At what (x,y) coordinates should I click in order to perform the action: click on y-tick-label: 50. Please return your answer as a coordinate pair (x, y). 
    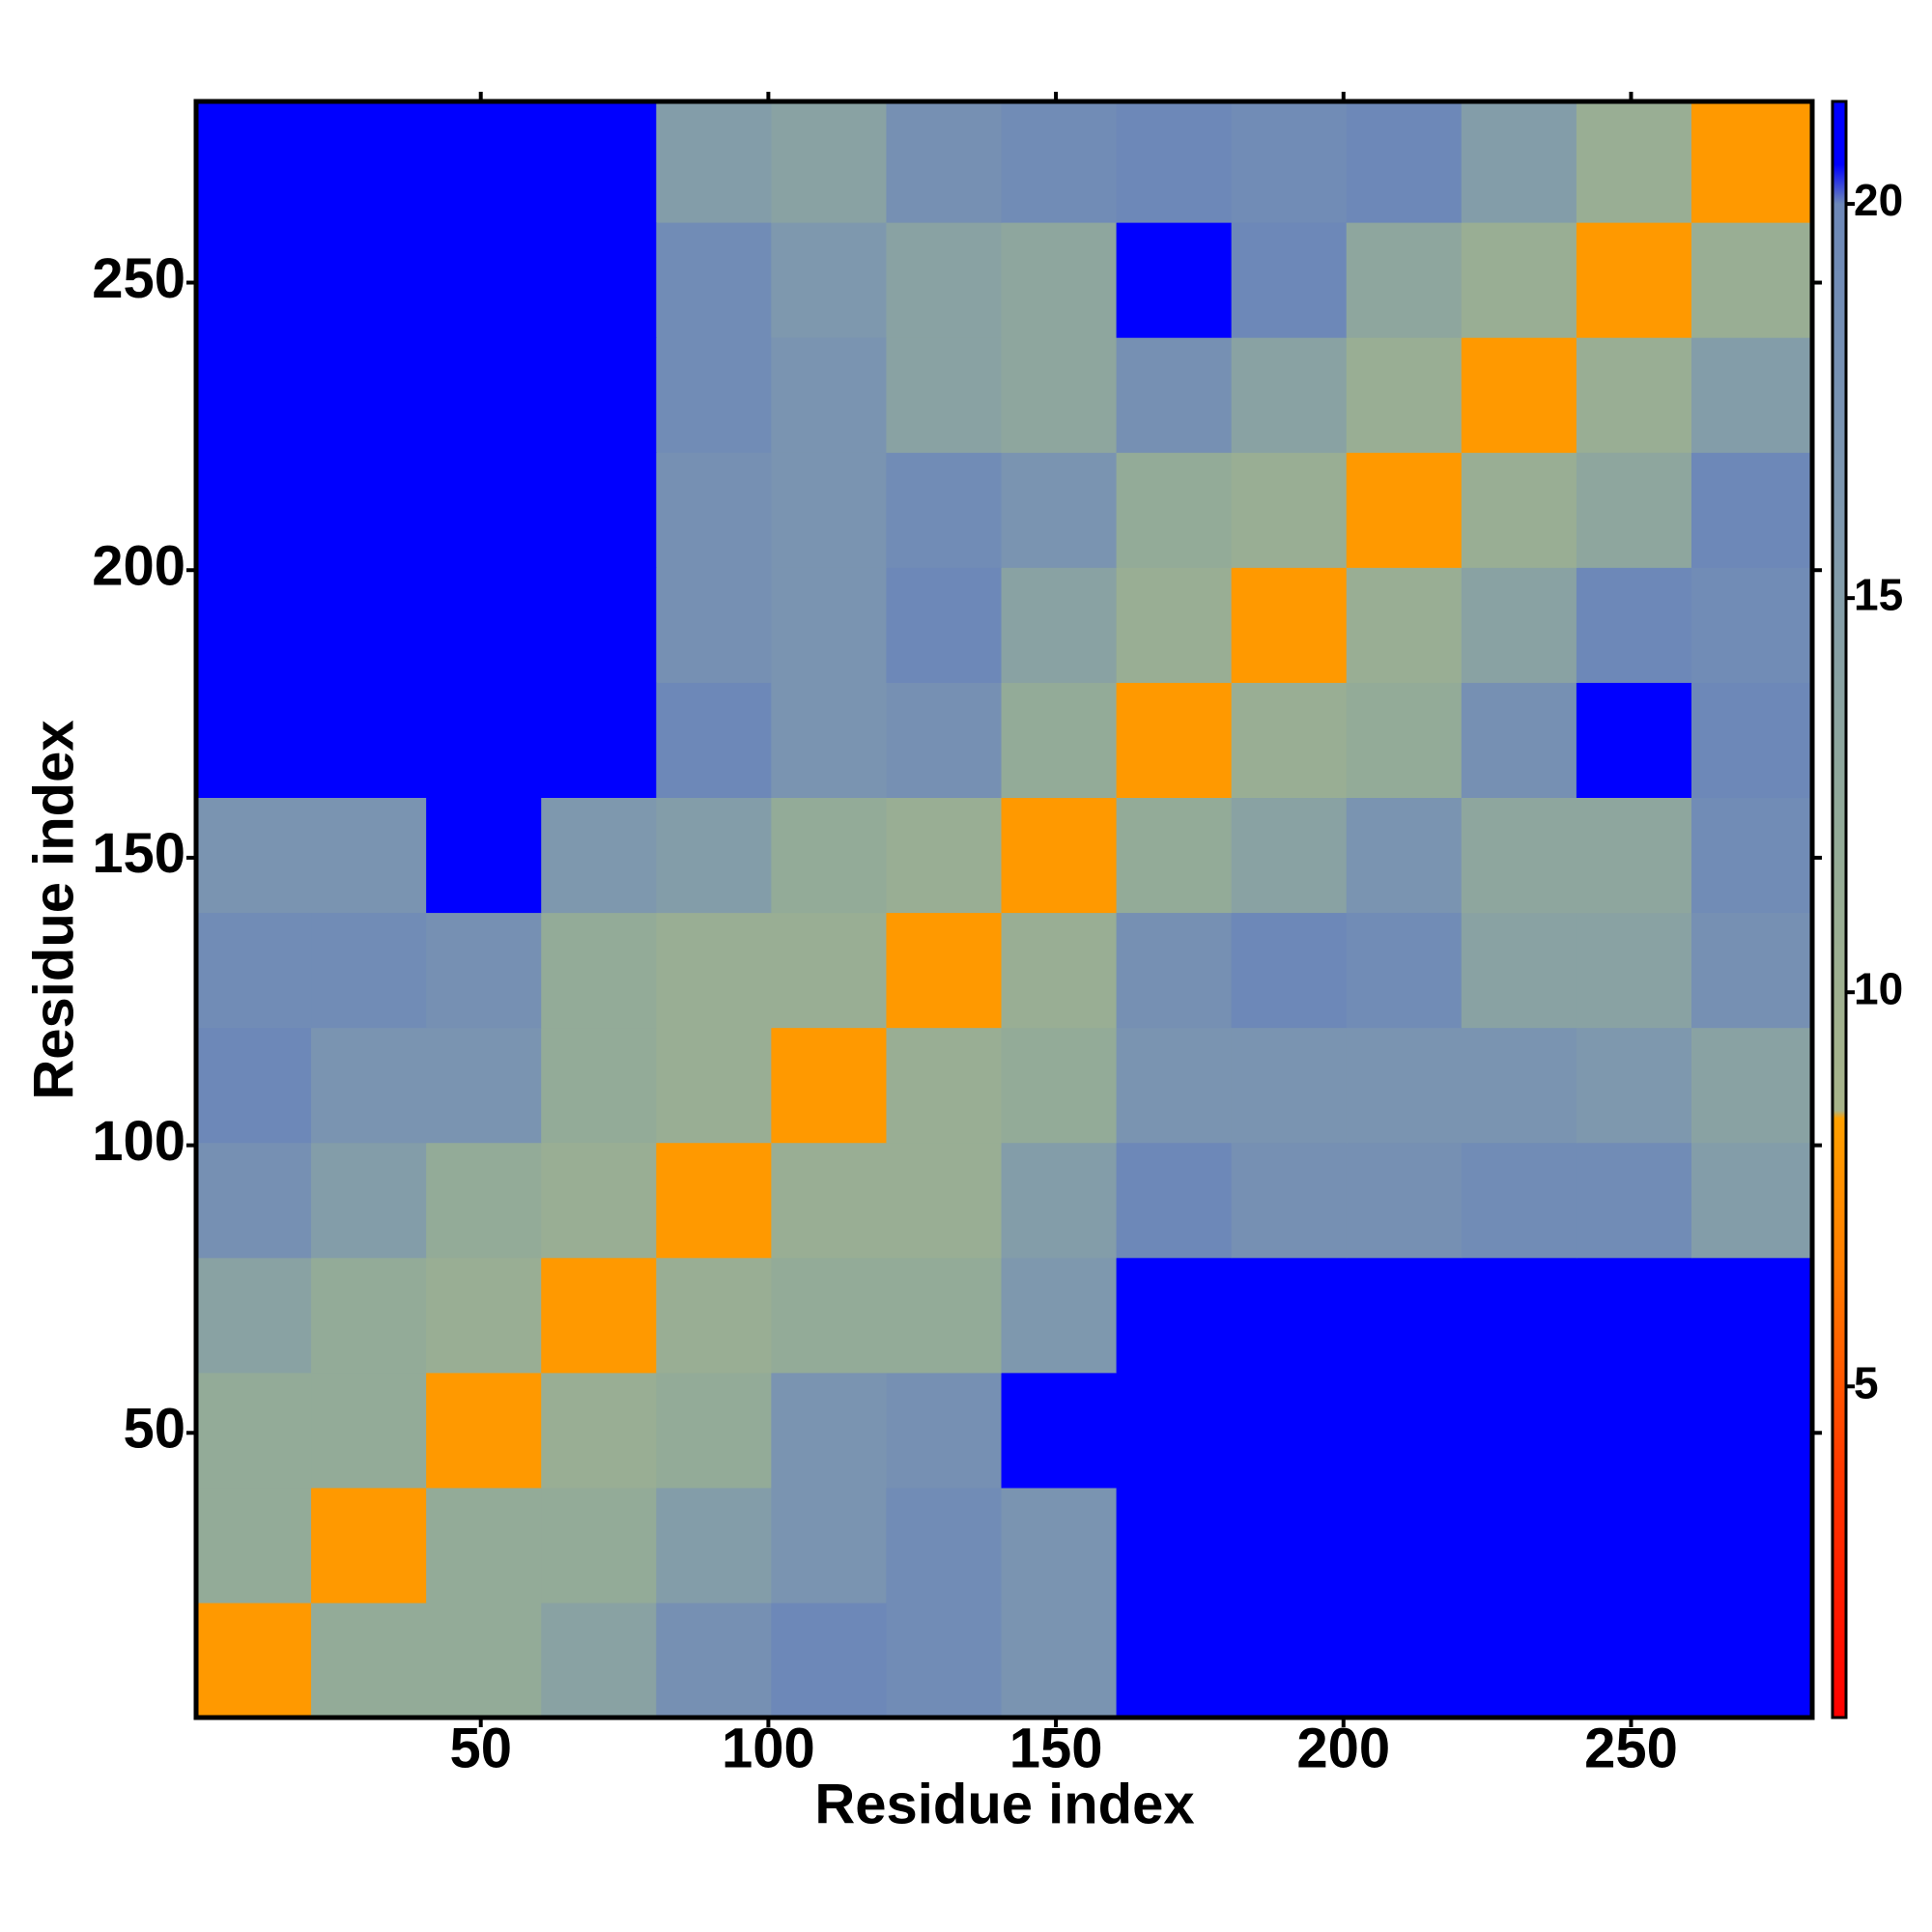
    Looking at the image, I should click on (154, 1429).